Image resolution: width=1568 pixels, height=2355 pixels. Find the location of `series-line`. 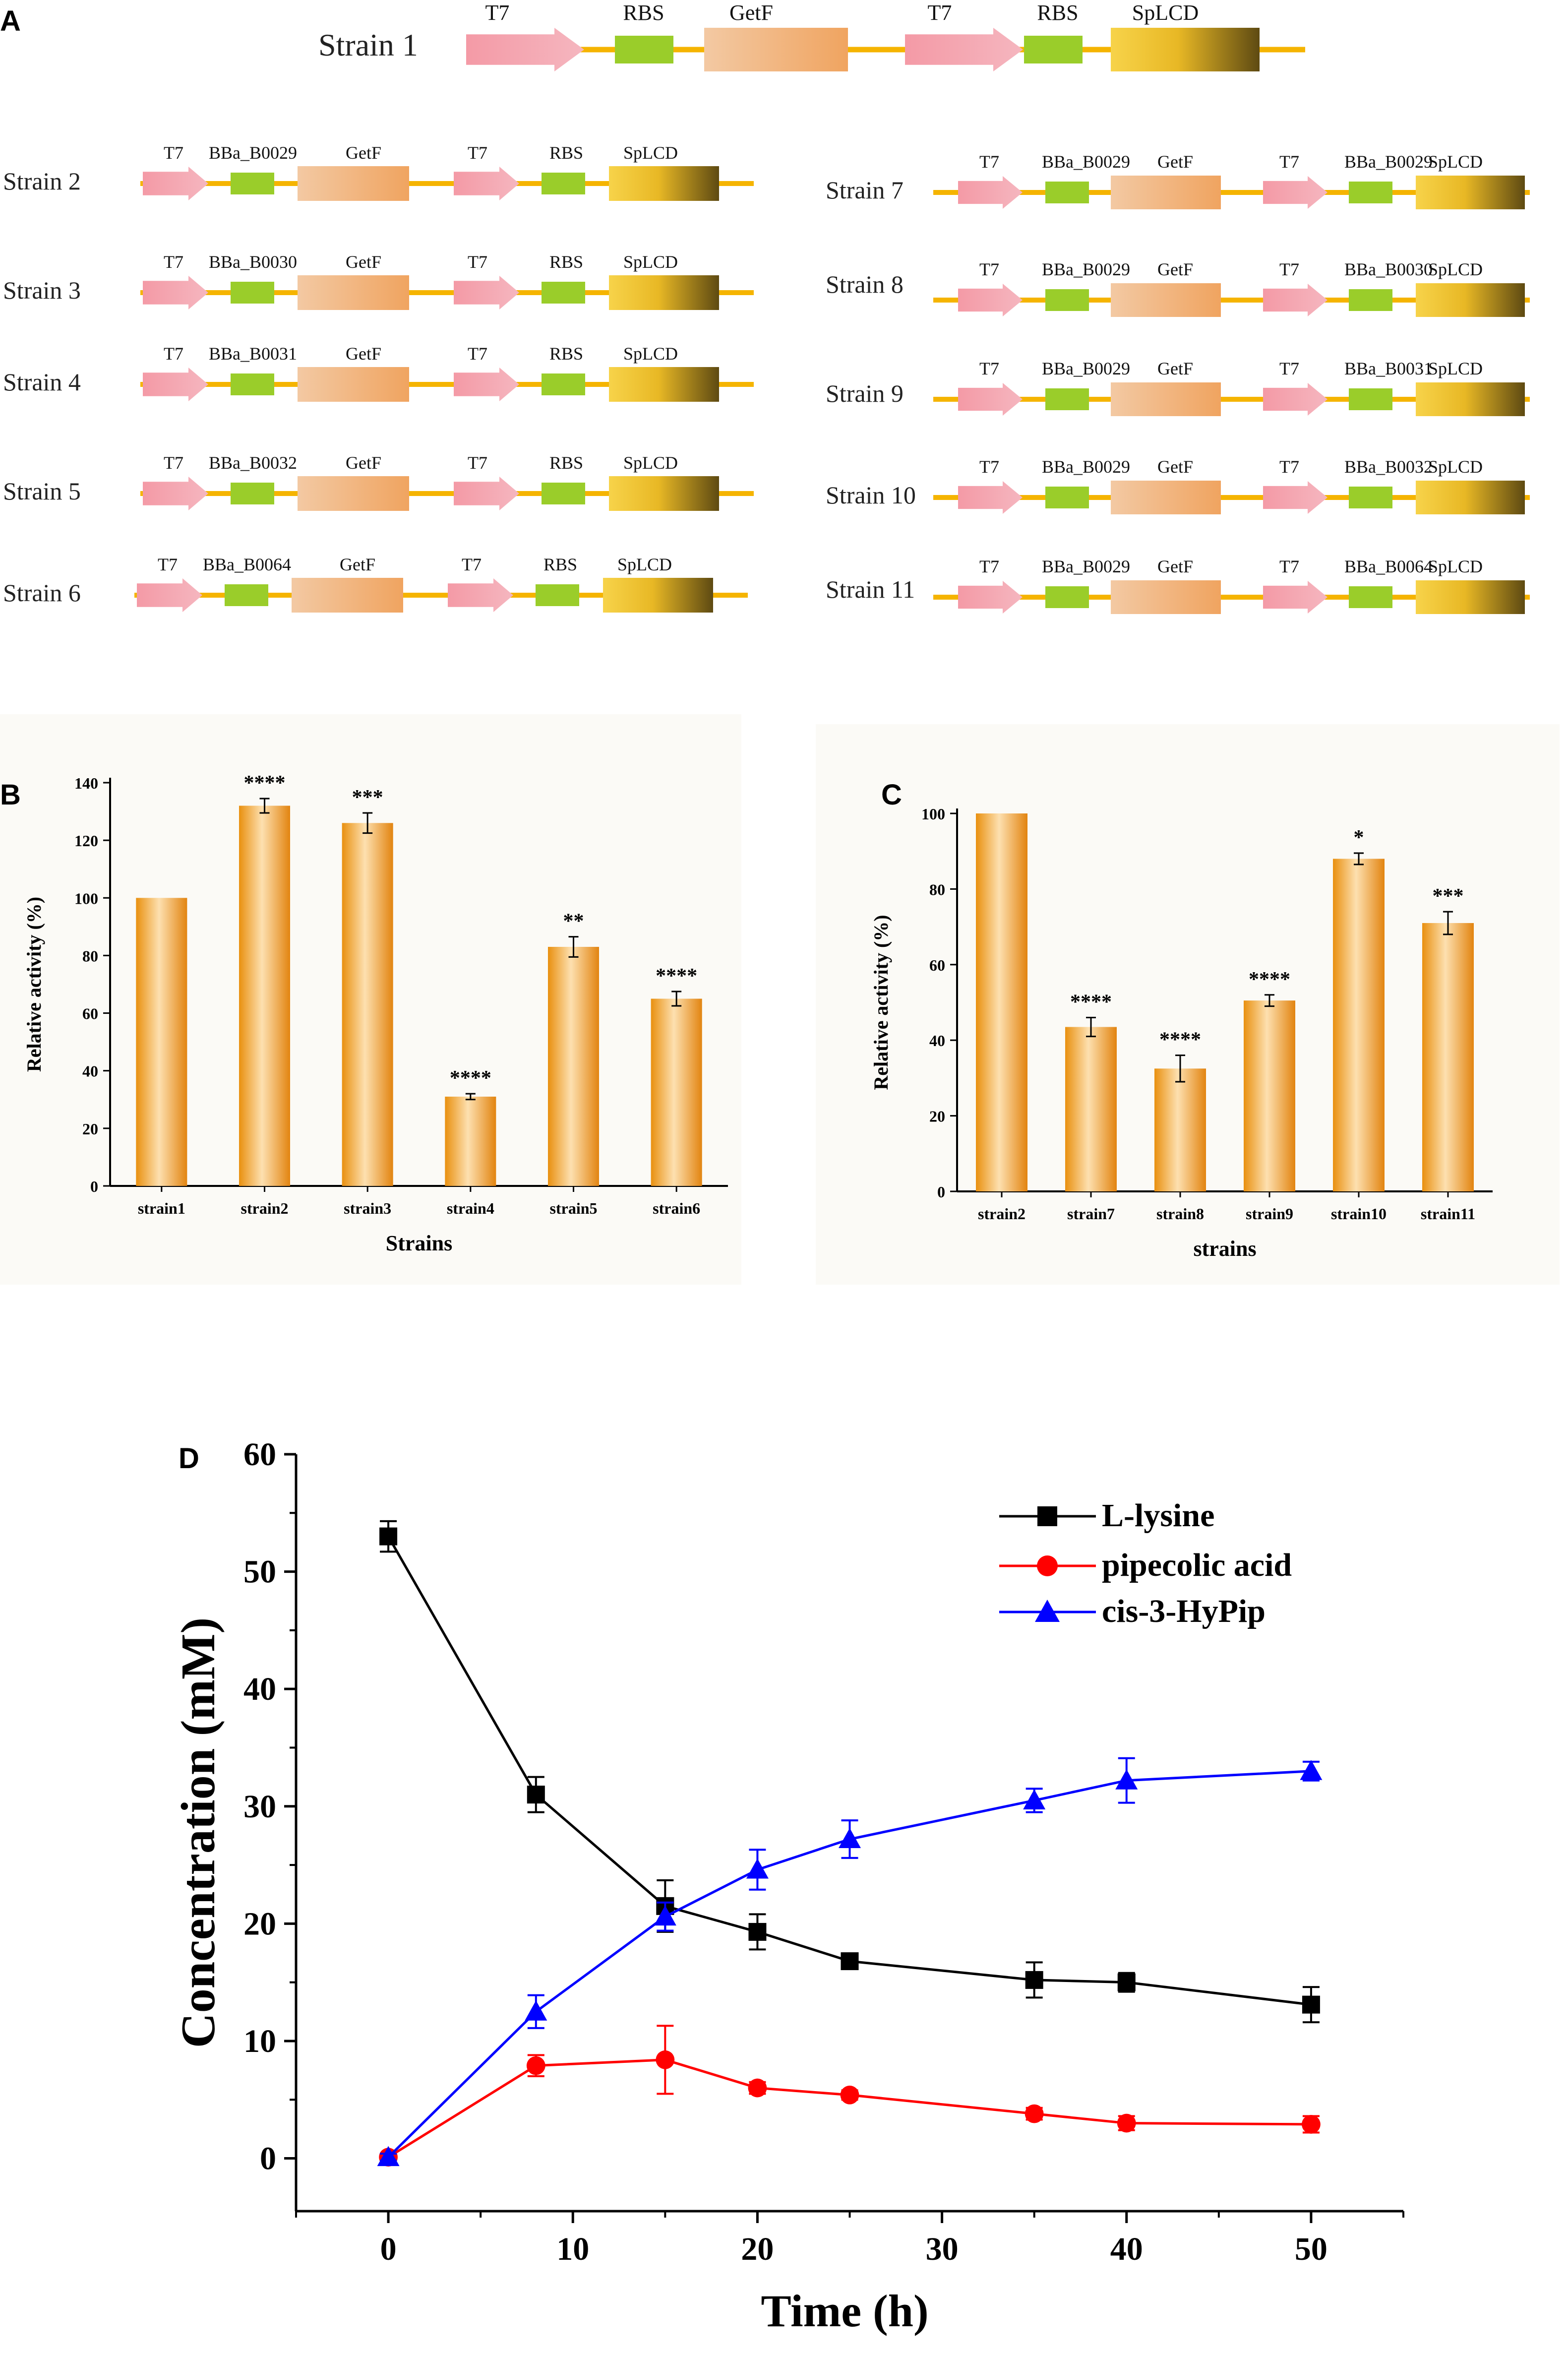

series-line is located at coordinates (849, 1964).